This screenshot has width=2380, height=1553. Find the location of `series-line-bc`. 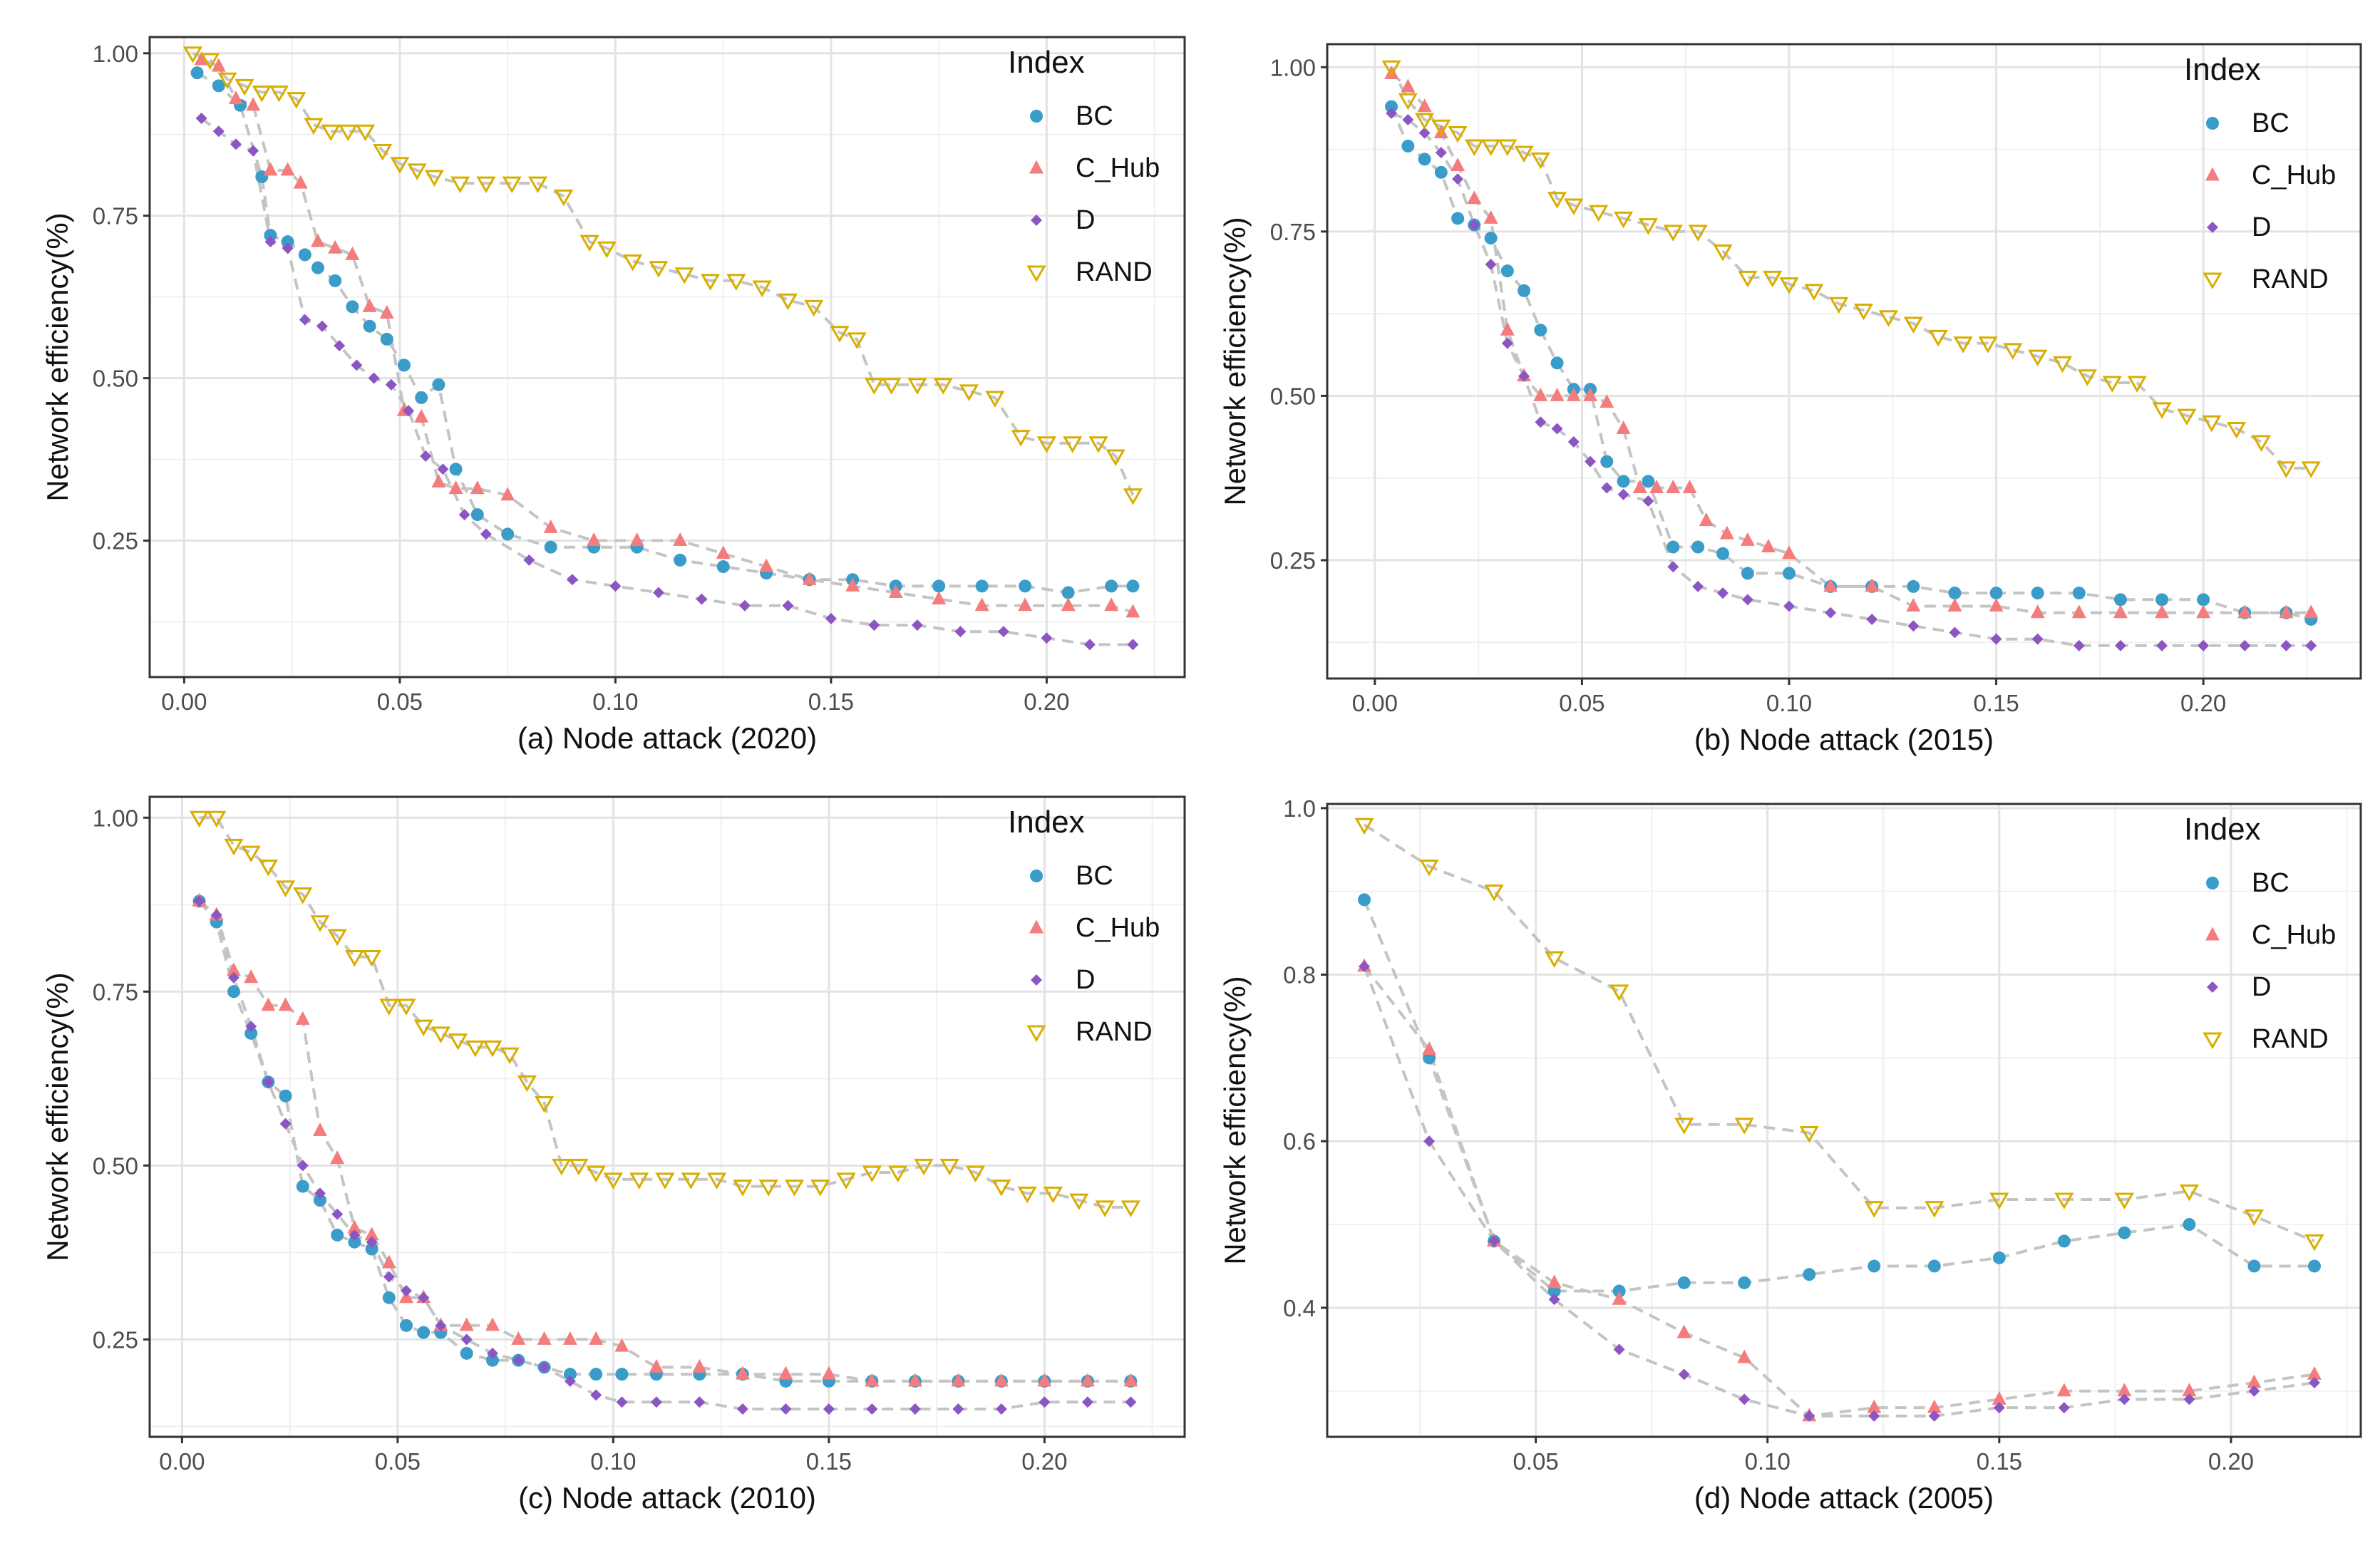

series-line-bc is located at coordinates (1838, 1096).